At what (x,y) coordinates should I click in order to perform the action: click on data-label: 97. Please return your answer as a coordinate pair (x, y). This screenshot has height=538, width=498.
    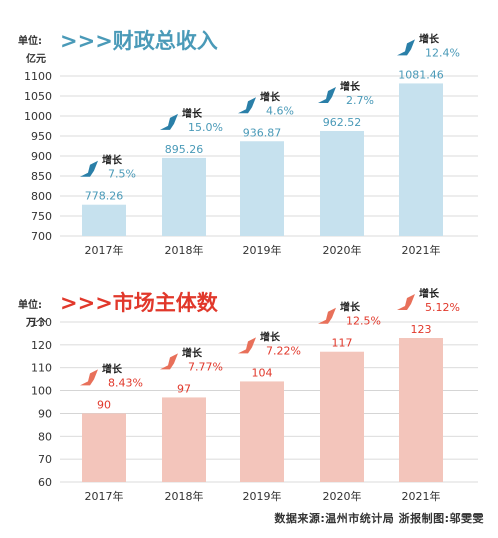
    Looking at the image, I should click on (184, 388).